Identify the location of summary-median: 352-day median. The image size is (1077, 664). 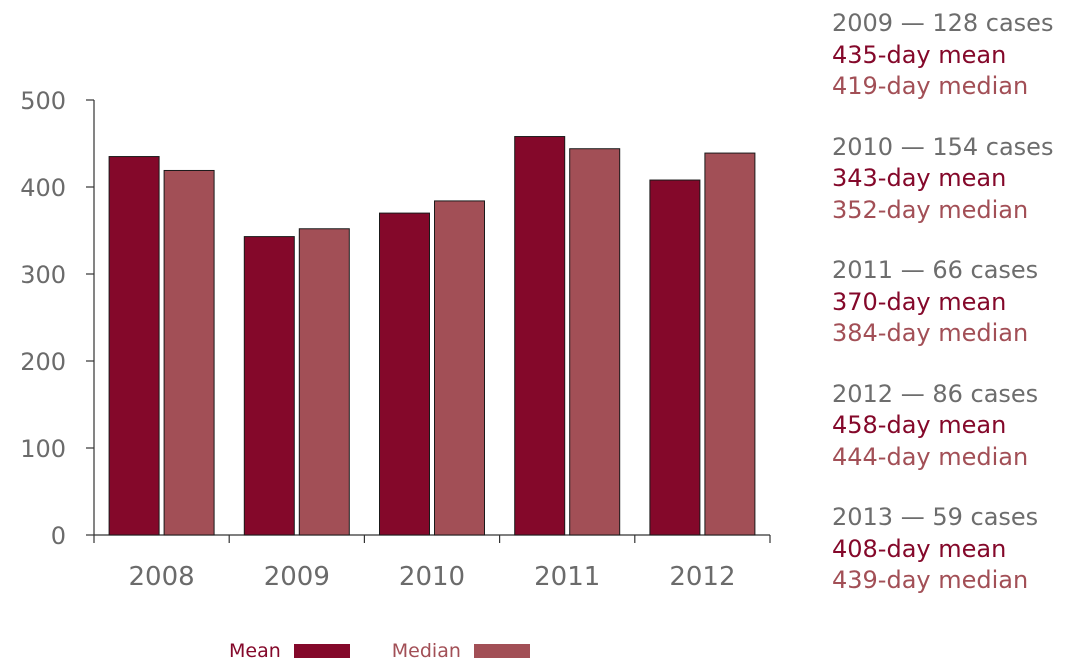
(930, 209).